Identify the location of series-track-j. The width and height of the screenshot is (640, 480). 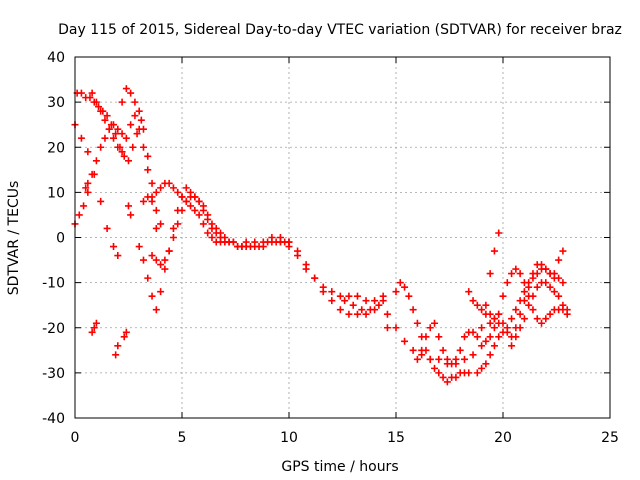
(331, 271).